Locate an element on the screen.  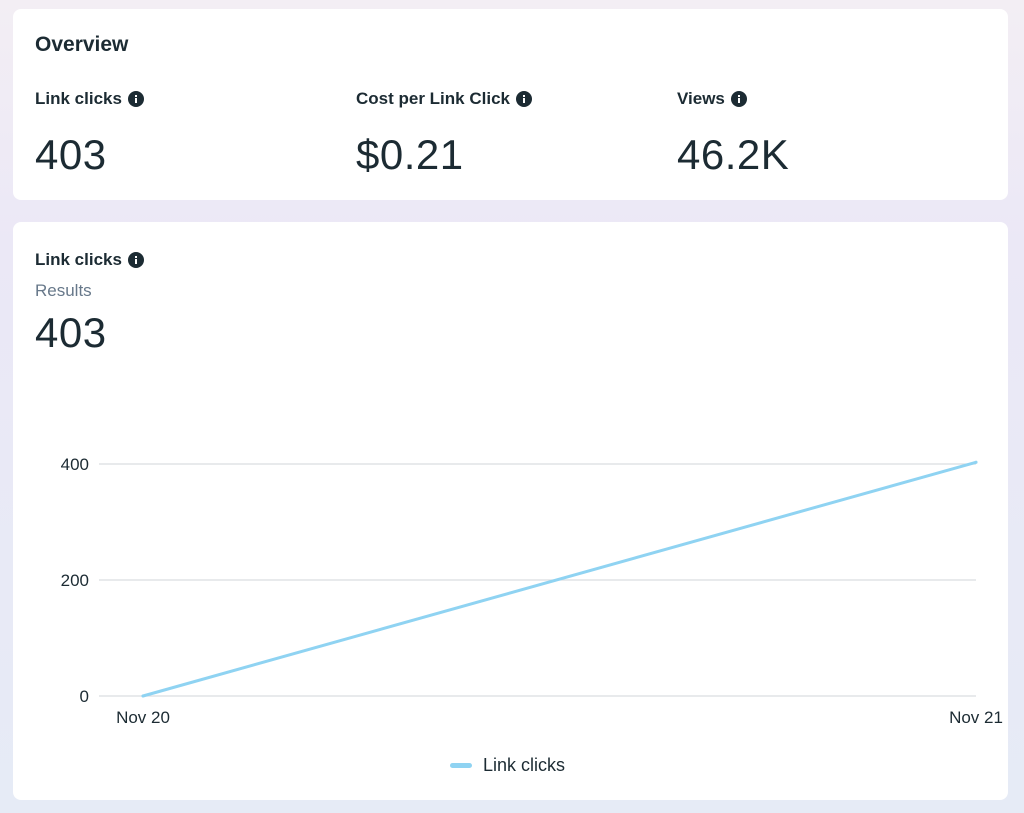
metric-views: Views 46.2K is located at coordinates (733, 133).